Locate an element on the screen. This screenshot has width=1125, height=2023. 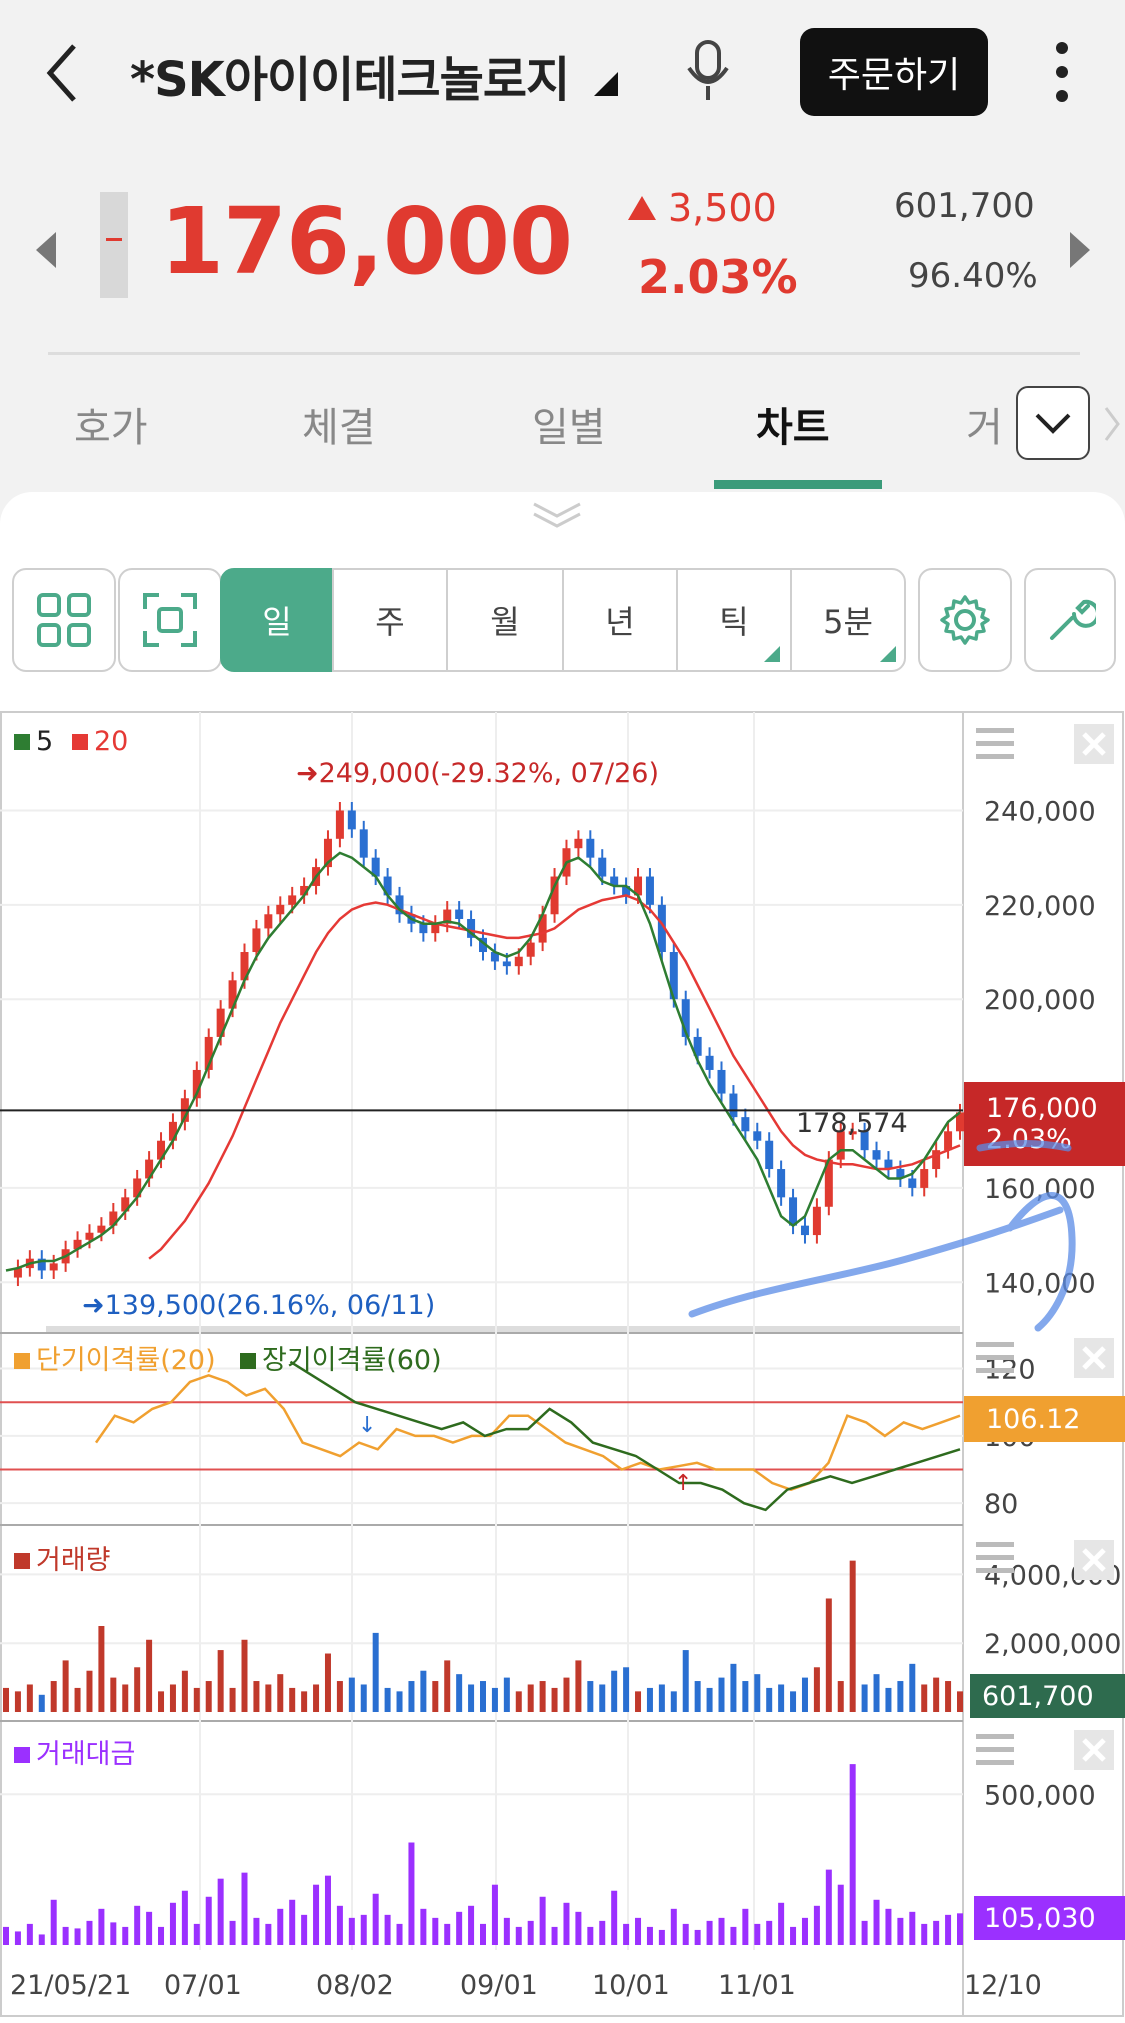
collapse-handle-icon is located at coordinates (557, 517).